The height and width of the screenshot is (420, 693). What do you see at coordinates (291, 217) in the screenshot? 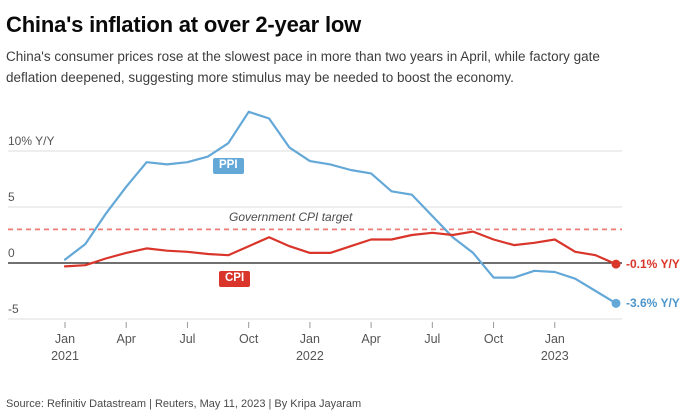
I see `cpi-target-label: Government CPI target` at bounding box center [291, 217].